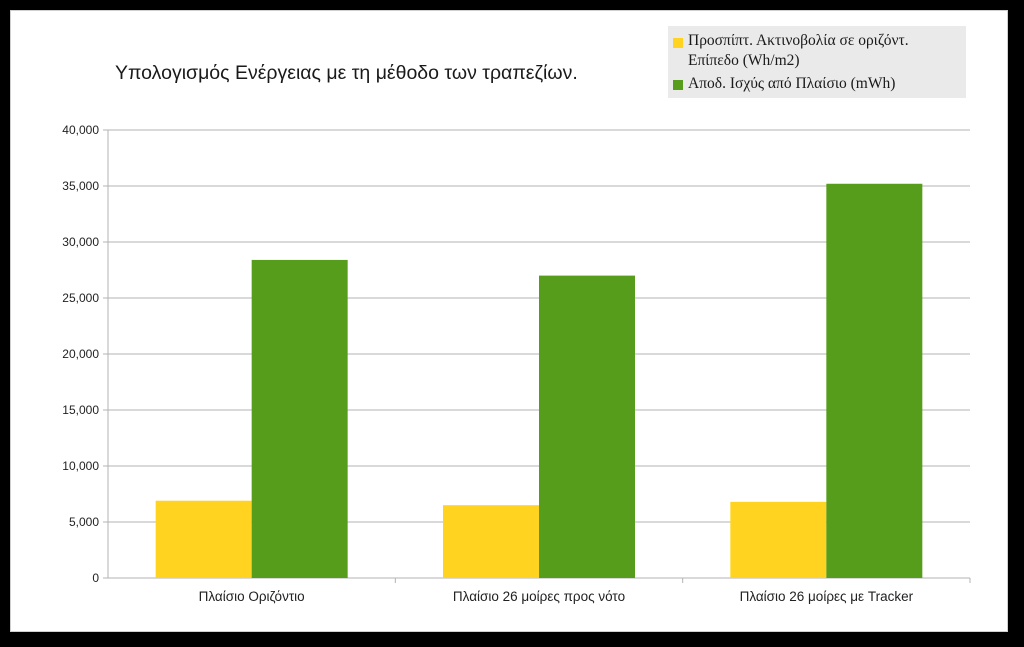  Describe the element at coordinates (80, 242) in the screenshot. I see `y-tick-label: 30,000` at that location.